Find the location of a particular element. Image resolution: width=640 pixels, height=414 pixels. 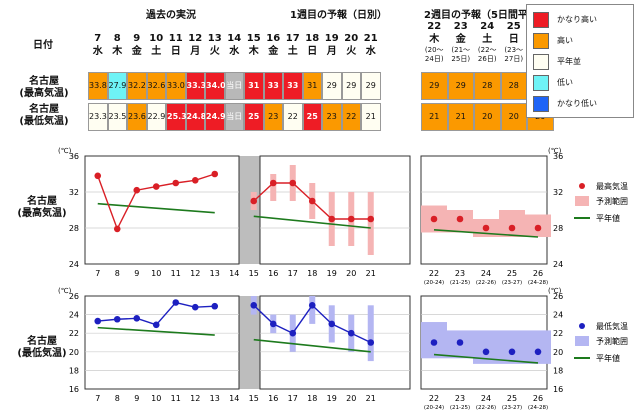

day-header: 12 月 is located at coordinates (196, 45).